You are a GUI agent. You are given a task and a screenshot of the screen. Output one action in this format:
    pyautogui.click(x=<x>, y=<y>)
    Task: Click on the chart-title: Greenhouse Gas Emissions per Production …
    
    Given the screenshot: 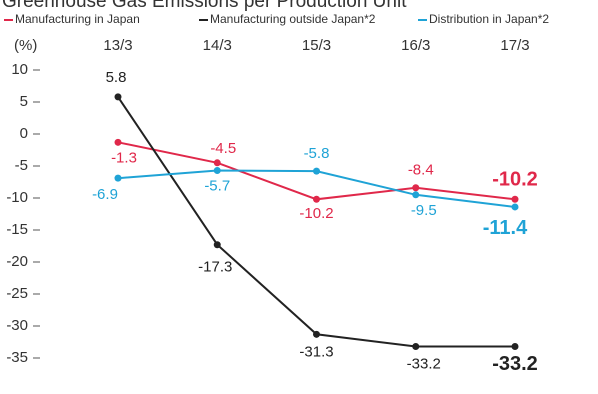 What is the action you would take?
    pyautogui.click(x=204, y=6)
    